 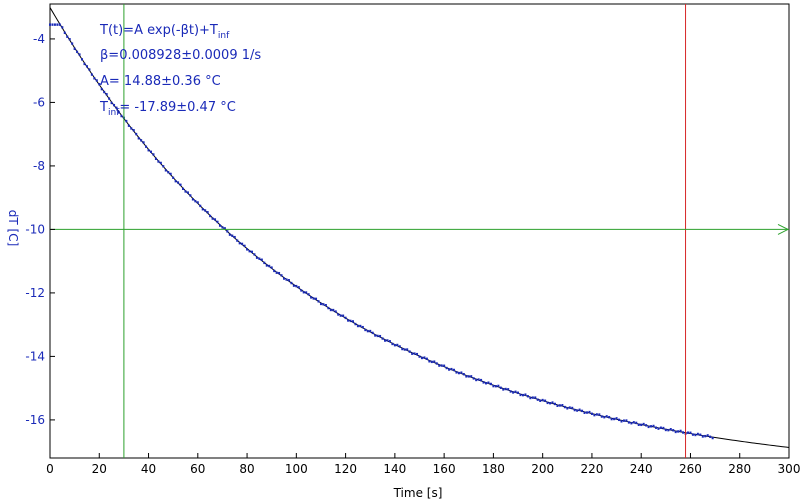 What do you see at coordinates (418, 493) in the screenshot?
I see `x-axis-title: Time [s]` at bounding box center [418, 493].